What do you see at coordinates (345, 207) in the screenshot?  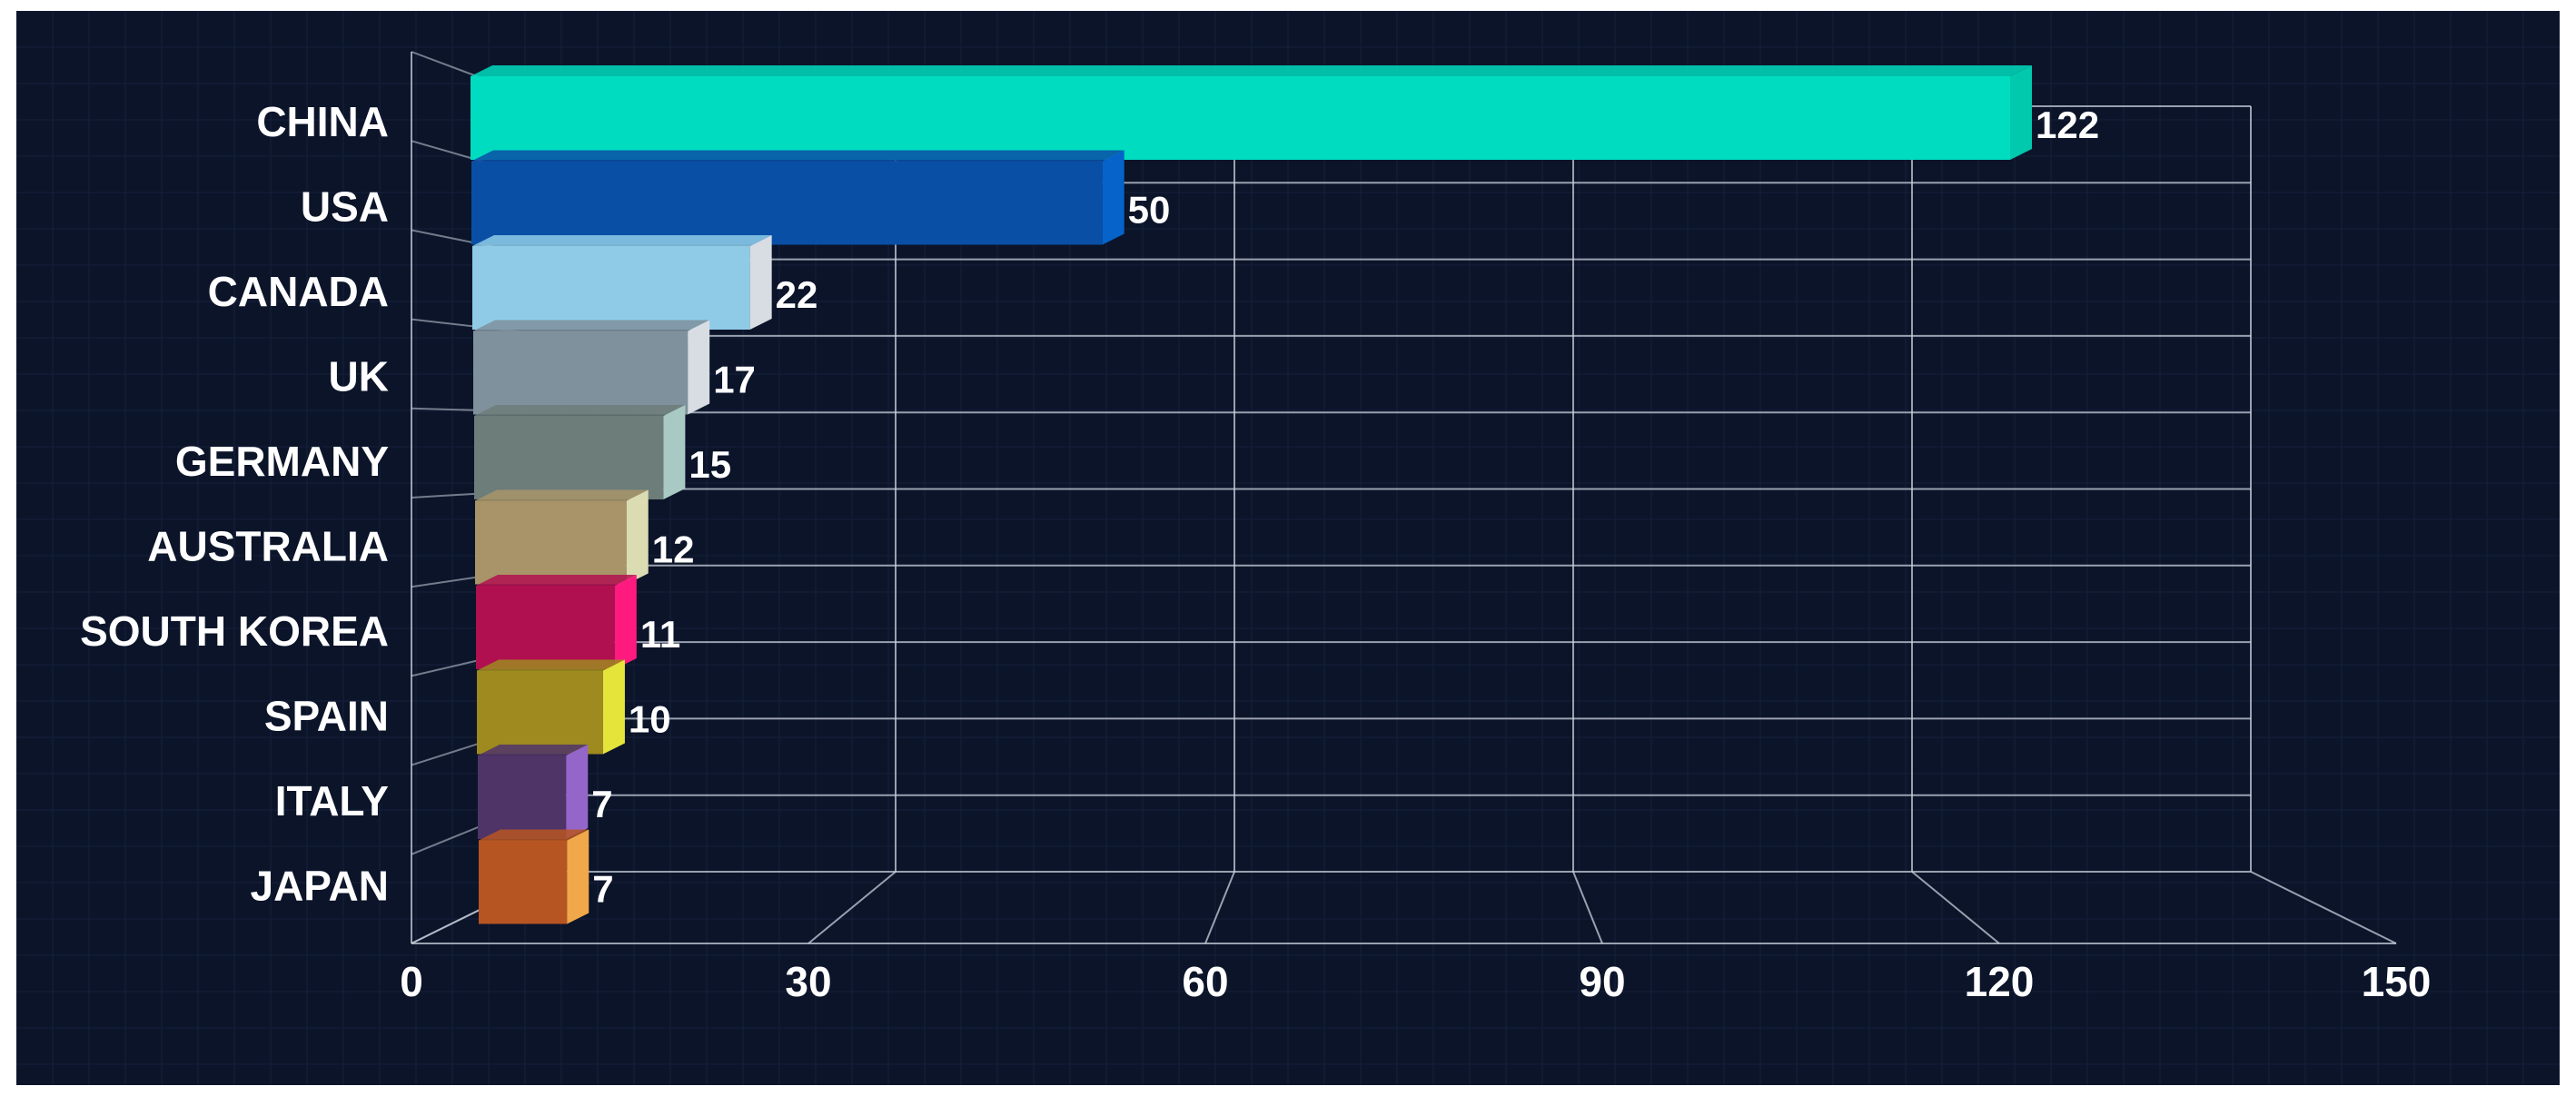 I see `category-label: USA` at bounding box center [345, 207].